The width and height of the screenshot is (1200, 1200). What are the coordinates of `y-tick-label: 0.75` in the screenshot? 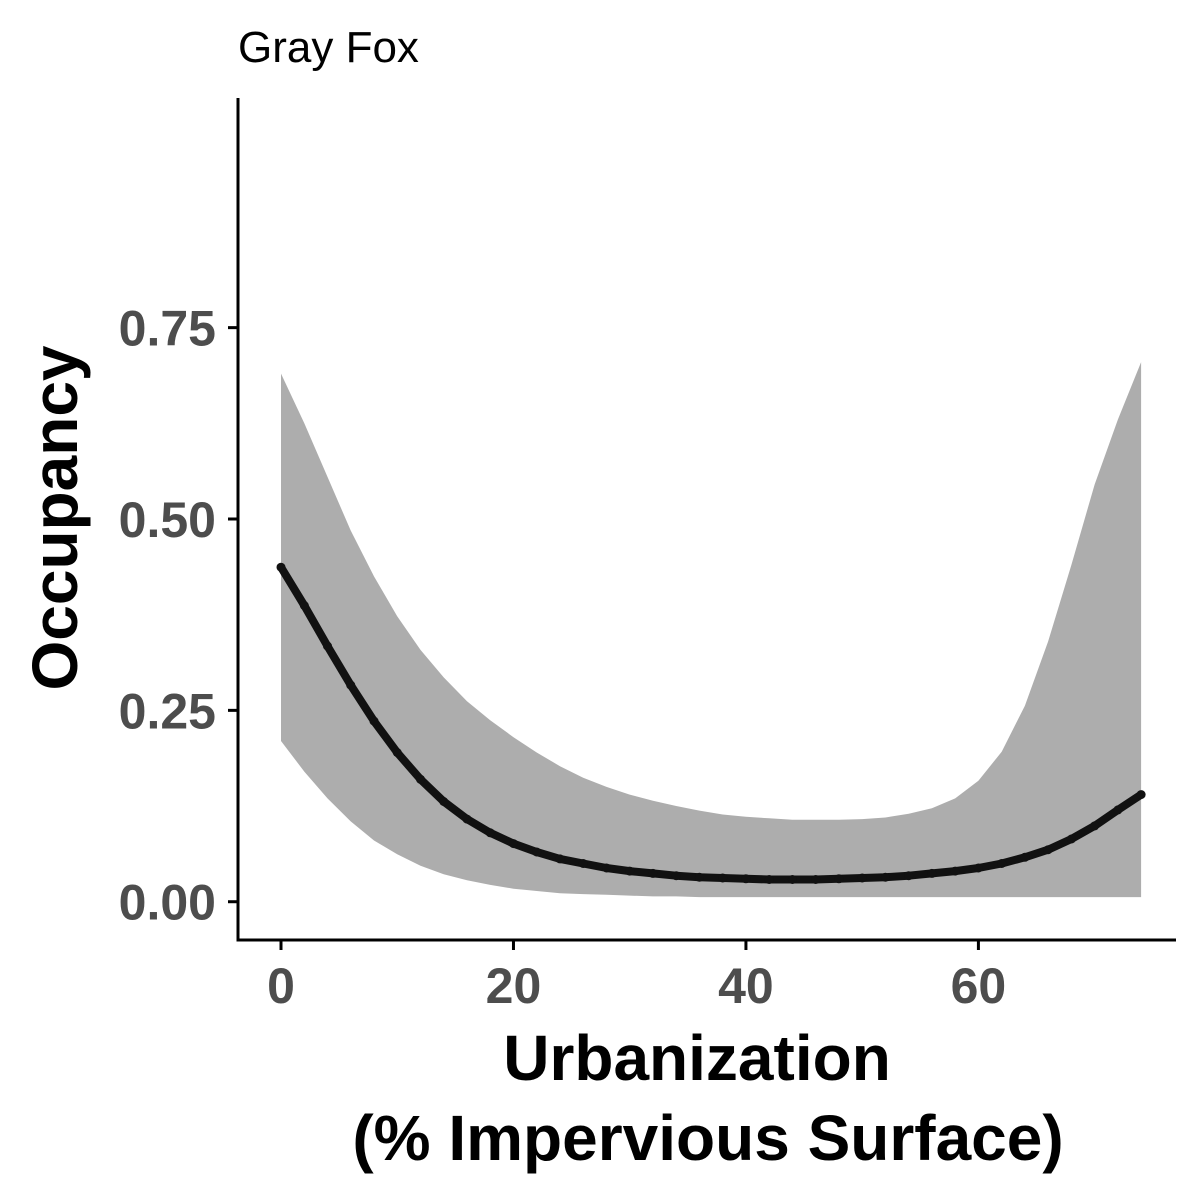 It's located at (167, 329).